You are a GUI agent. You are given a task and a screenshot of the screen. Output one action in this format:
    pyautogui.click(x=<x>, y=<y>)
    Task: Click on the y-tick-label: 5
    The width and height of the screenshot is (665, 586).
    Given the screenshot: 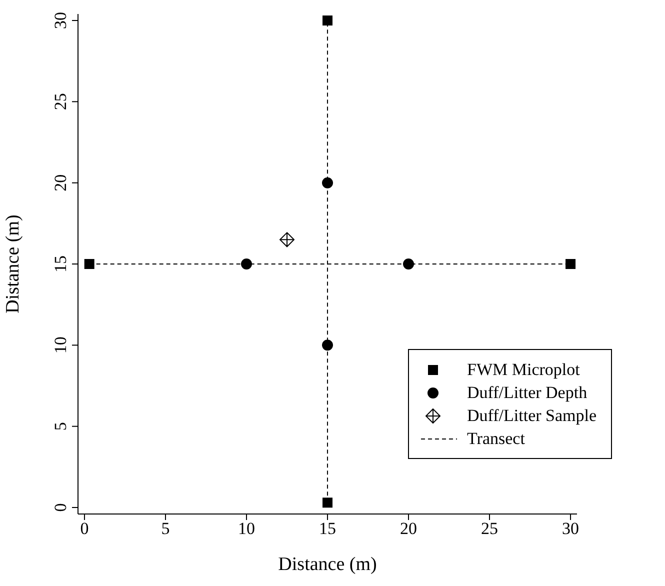 What is the action you would take?
    pyautogui.click(x=60, y=426)
    